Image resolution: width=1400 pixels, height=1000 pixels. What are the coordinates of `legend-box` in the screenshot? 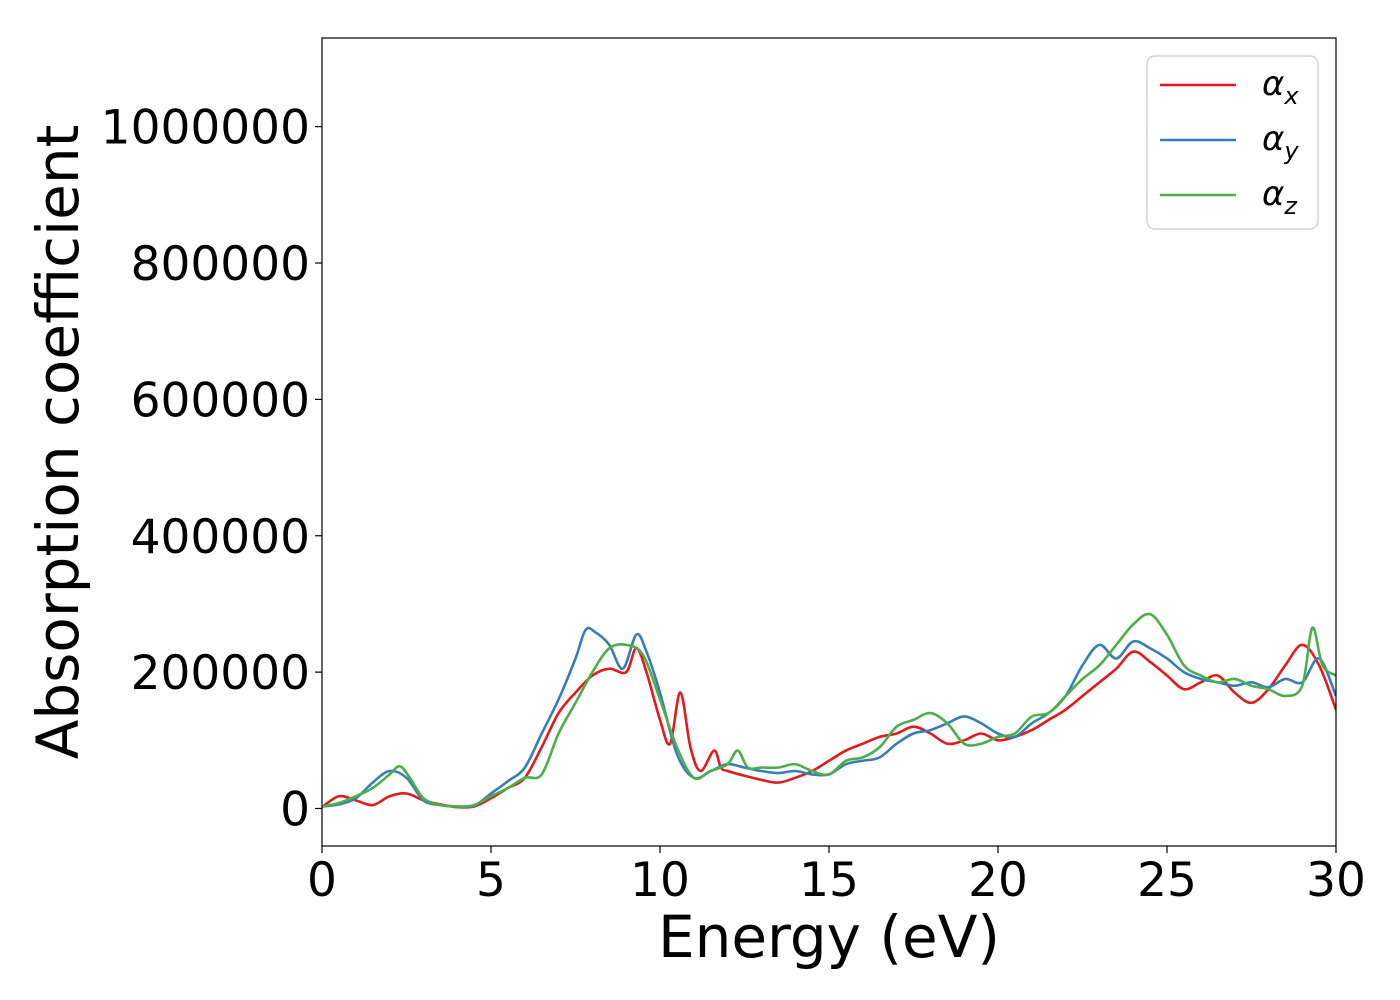 It's located at (1232, 142).